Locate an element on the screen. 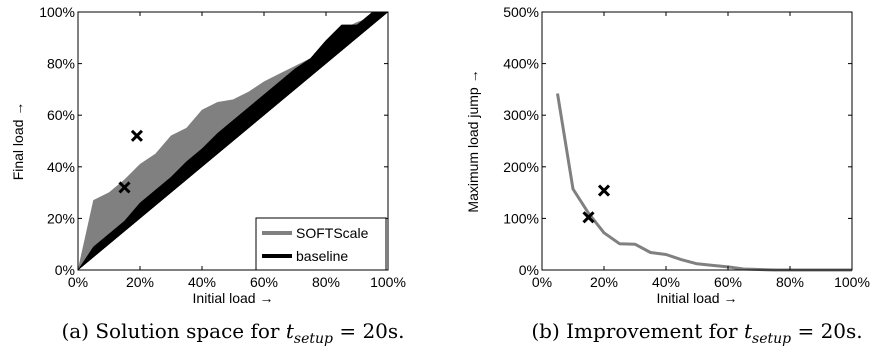 The width and height of the screenshot is (875, 347). caption-b-sub: setup is located at coordinates (771, 339).